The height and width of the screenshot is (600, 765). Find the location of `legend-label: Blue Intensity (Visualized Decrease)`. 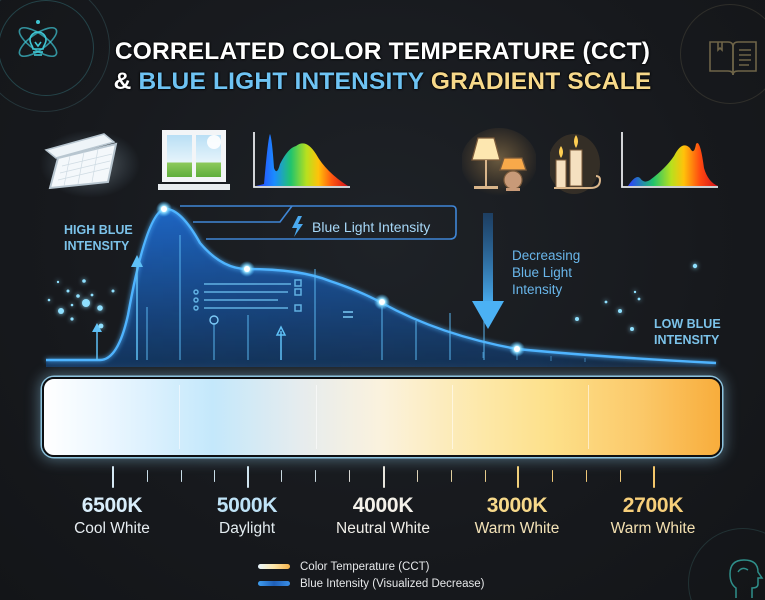

legend-label: Blue Intensity (Visualized Decrease) is located at coordinates (392, 583).